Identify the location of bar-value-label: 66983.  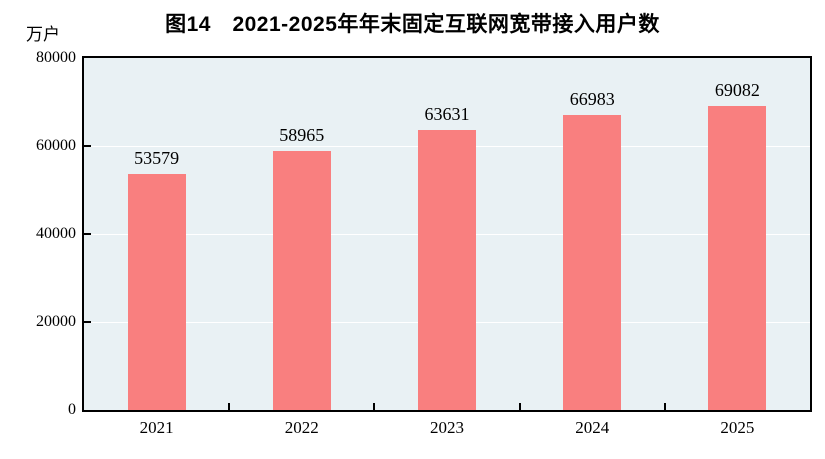
(592, 99).